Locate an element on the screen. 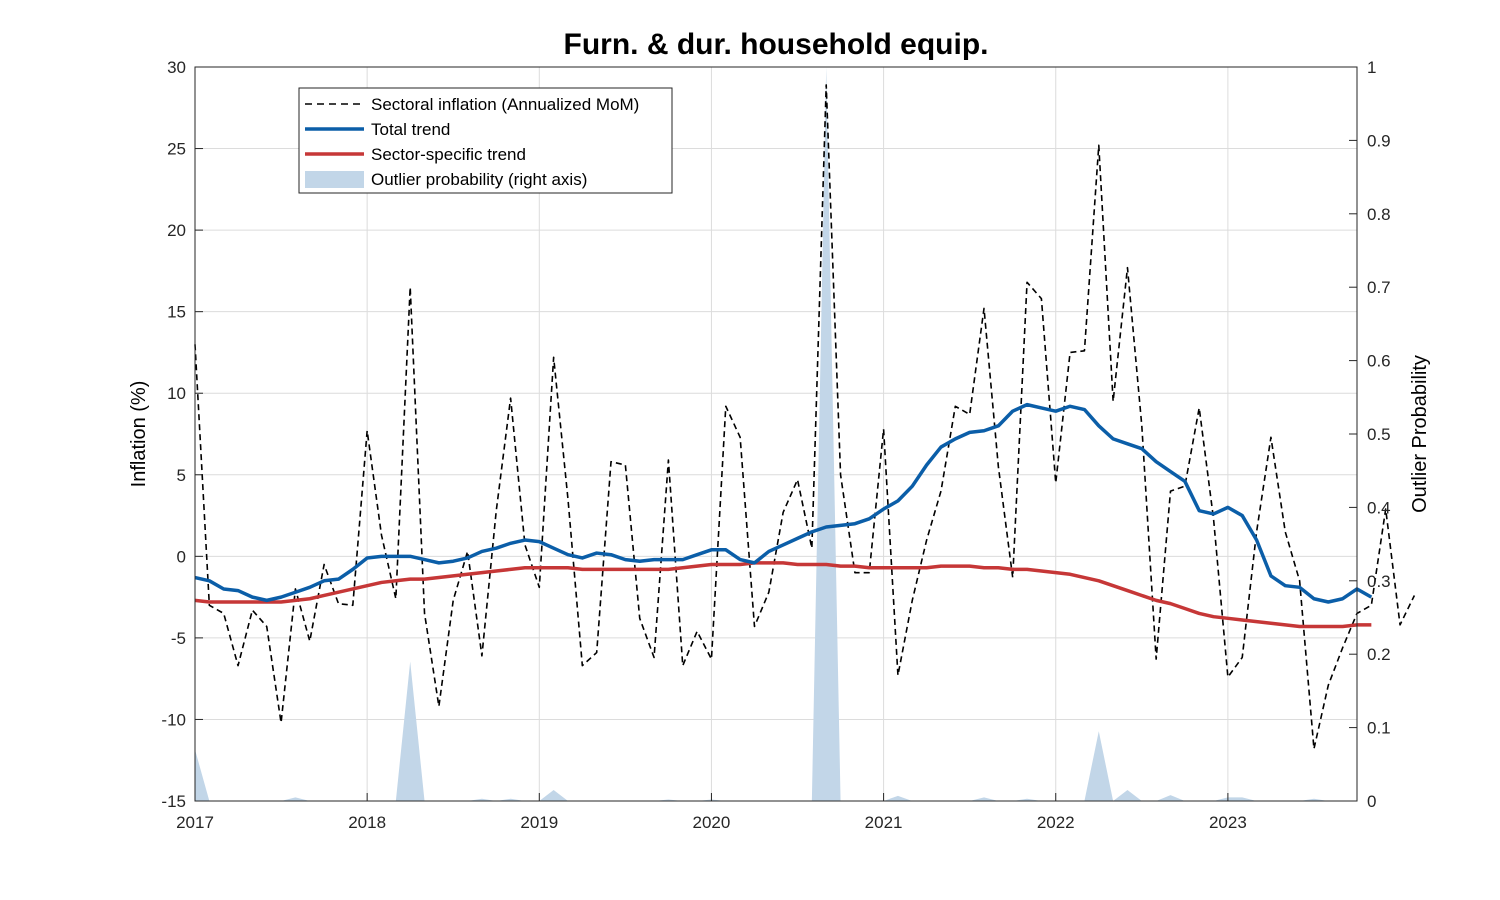 This screenshot has width=1500, height=900. chart-title: Furn. & dur. household equip. is located at coordinates (776, 44).